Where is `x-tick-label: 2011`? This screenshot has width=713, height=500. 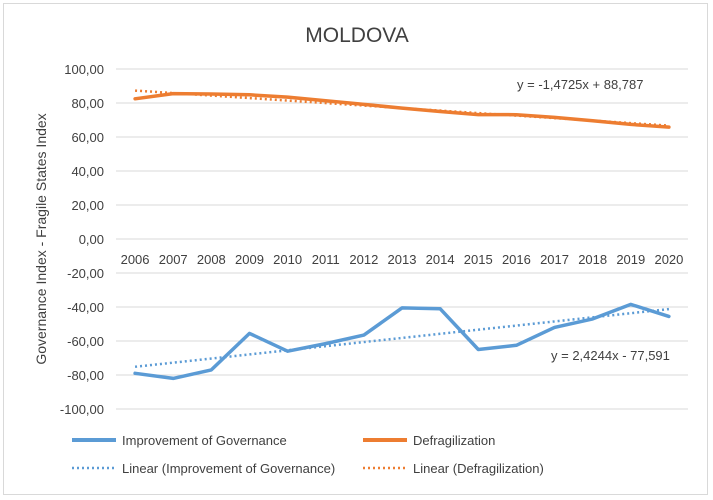 x-tick-label: 2011 is located at coordinates (326, 259).